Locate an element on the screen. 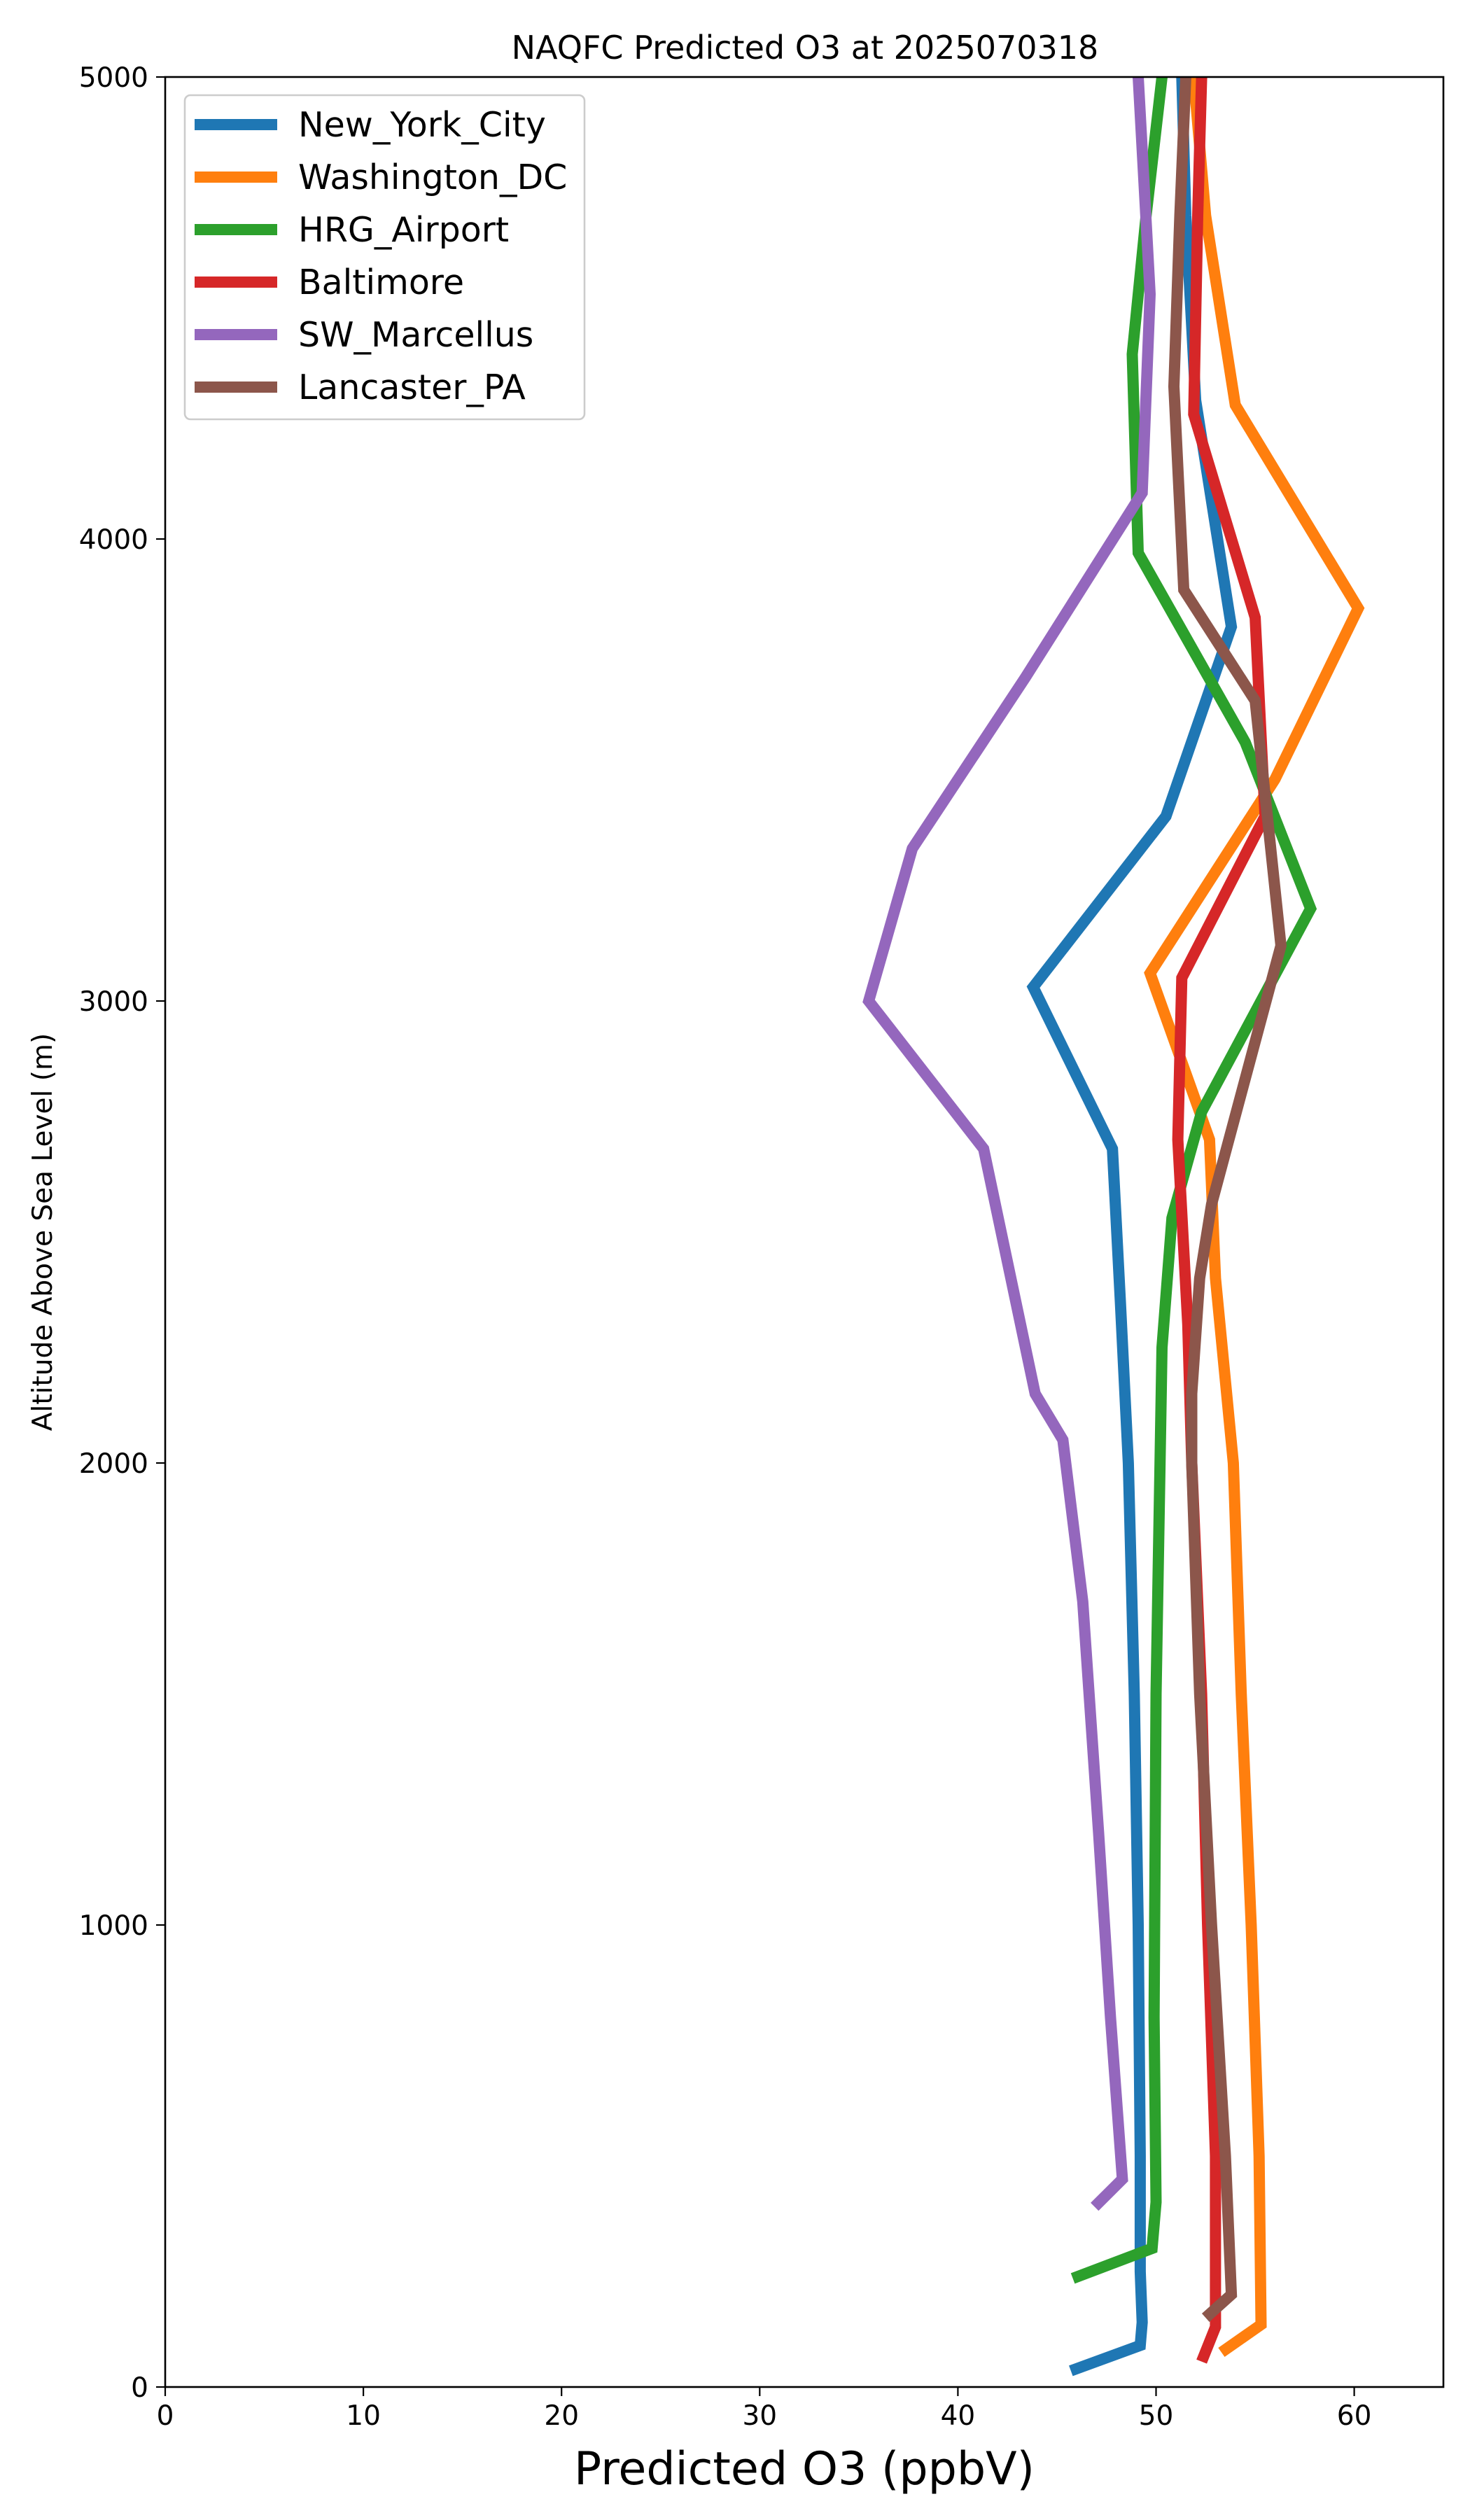 The height and width of the screenshot is (2520, 1470). legend-box is located at coordinates (384, 257).